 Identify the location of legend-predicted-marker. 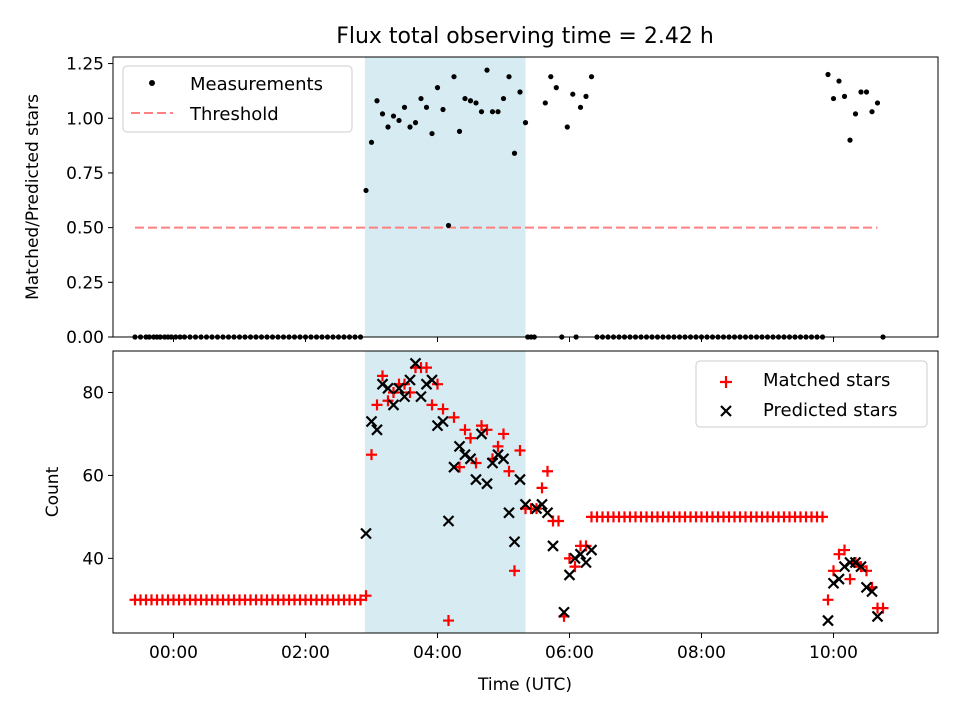
(726, 411).